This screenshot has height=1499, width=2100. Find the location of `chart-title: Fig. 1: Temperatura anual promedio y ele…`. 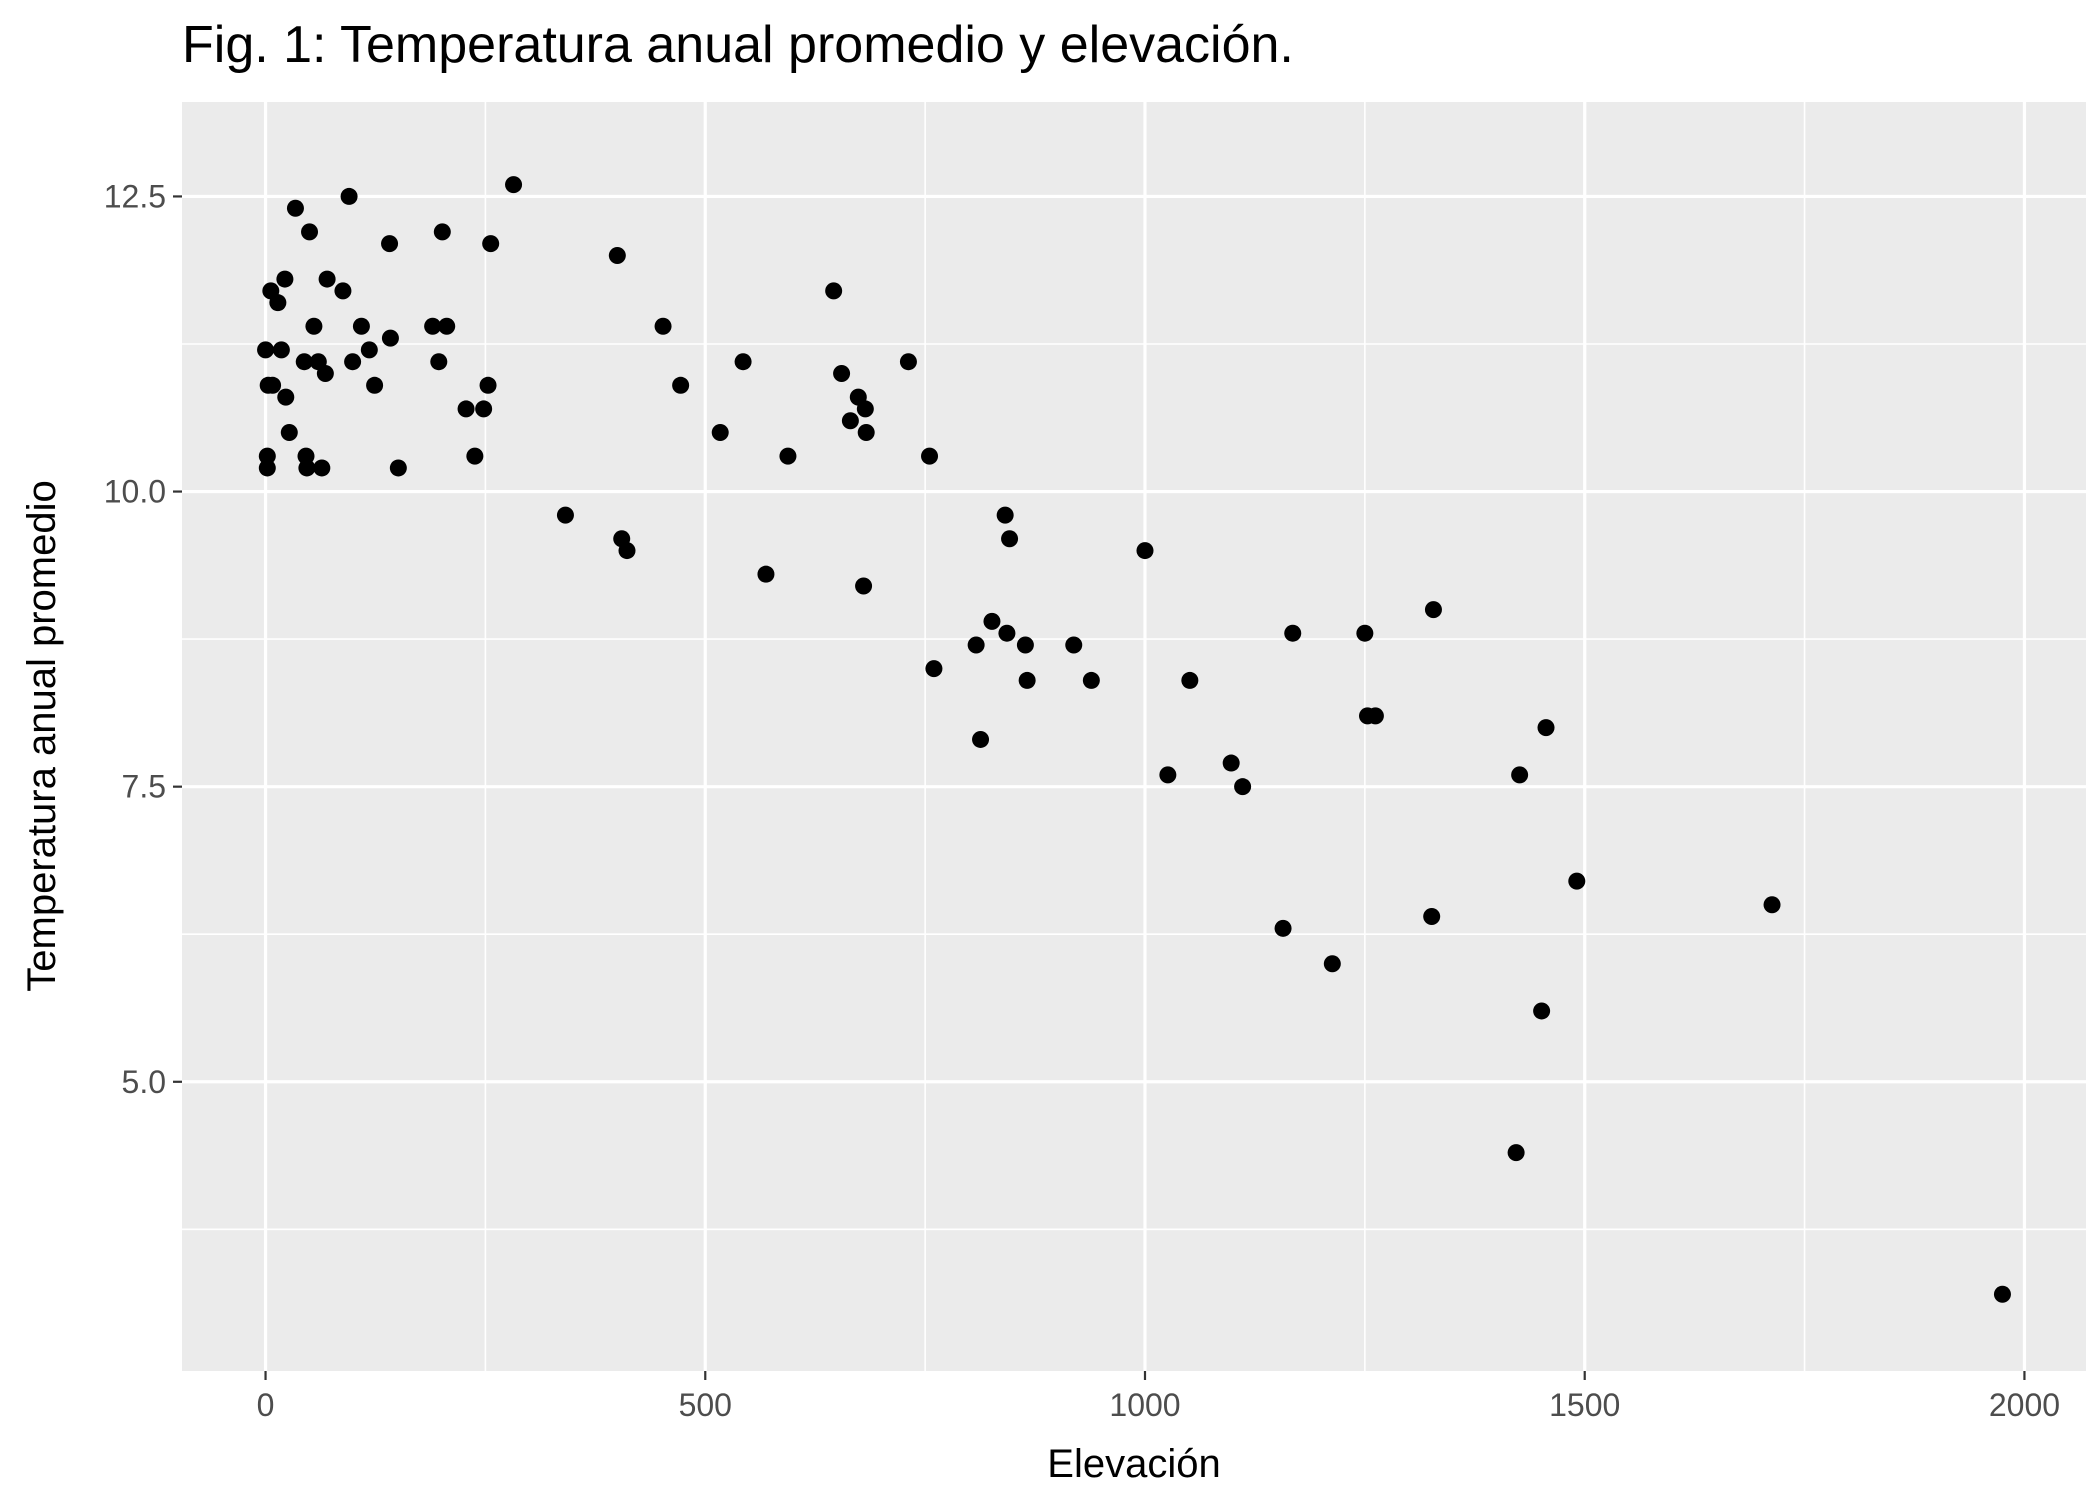

chart-title: Fig. 1: Temperatura anual promedio y ele… is located at coordinates (738, 45).